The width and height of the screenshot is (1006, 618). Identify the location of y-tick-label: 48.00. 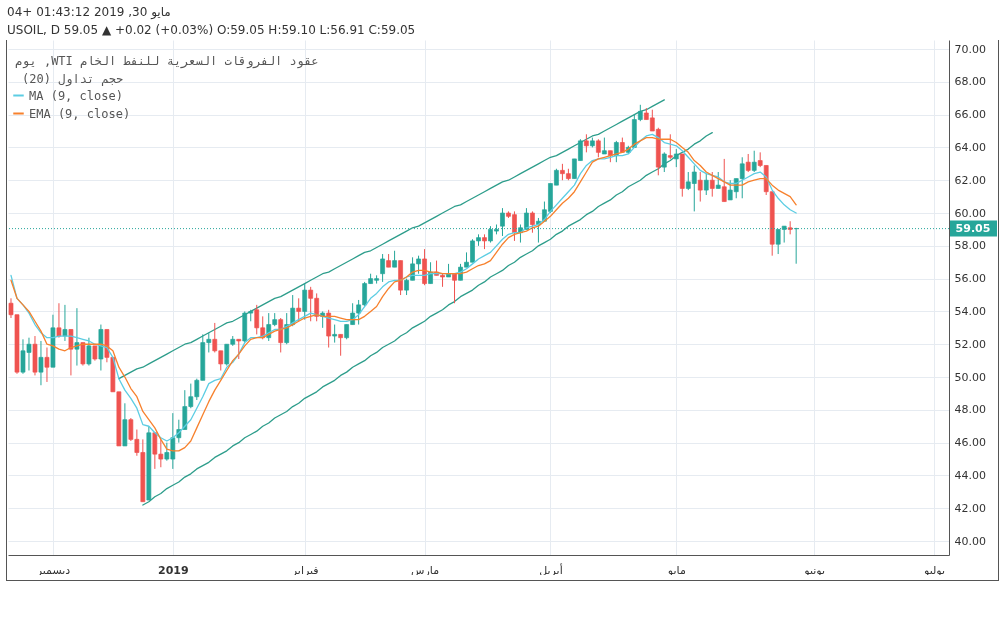
(970, 410).